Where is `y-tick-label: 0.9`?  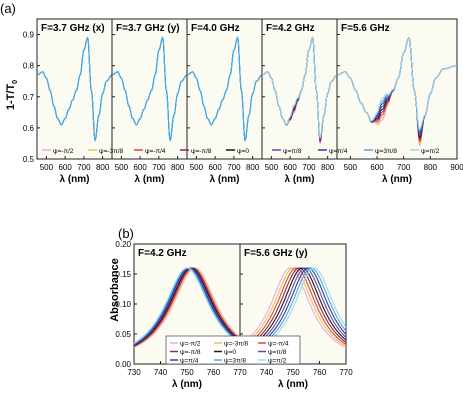 y-tick-label: 0.9 is located at coordinates (29, 35).